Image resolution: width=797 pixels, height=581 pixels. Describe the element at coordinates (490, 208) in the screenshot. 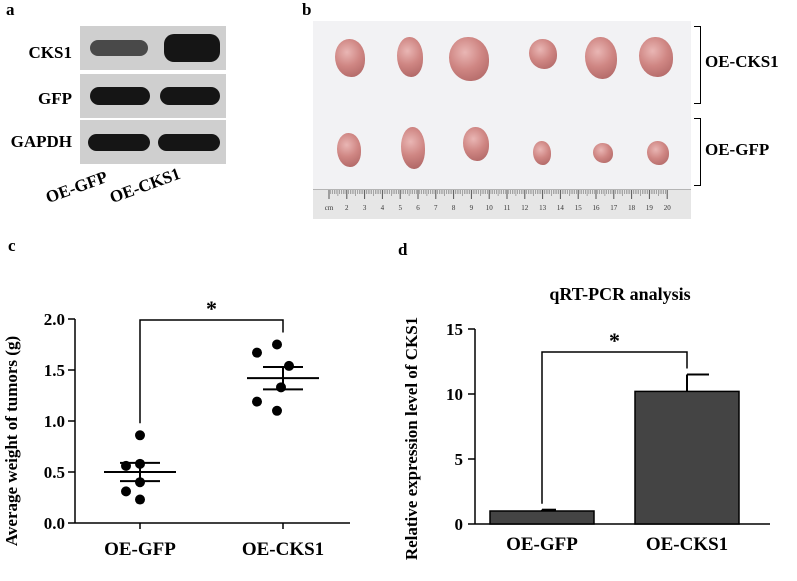

I see `ruler-tick-label: 10` at that location.